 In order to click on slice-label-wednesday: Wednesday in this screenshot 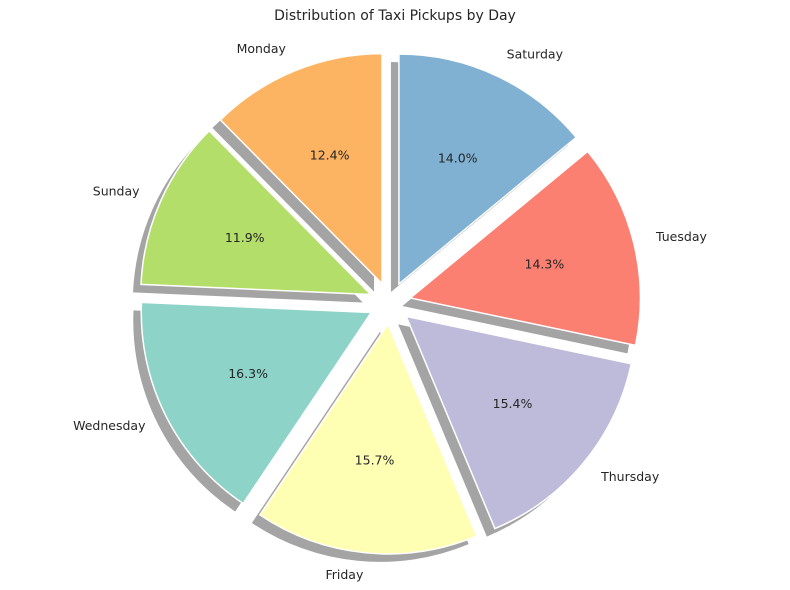, I will do `click(109, 425)`.